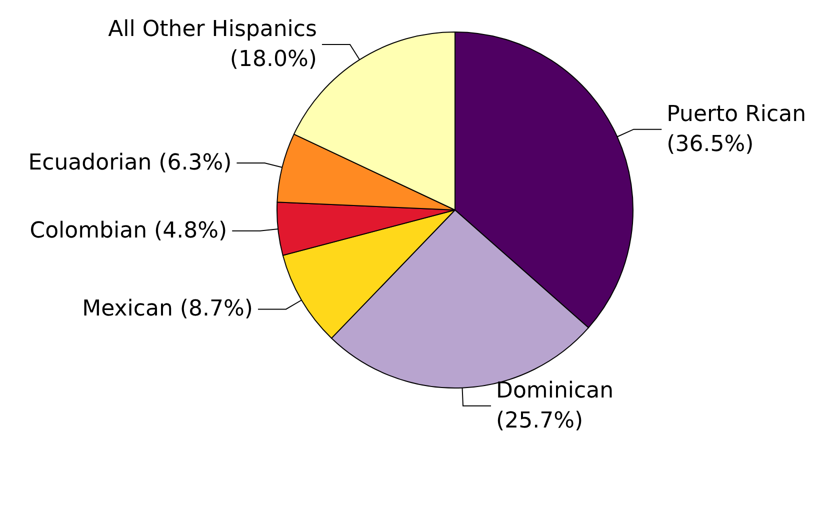  What do you see at coordinates (212, 29) in the screenshot?
I see `slice-label: All Other Hispanics` at bounding box center [212, 29].